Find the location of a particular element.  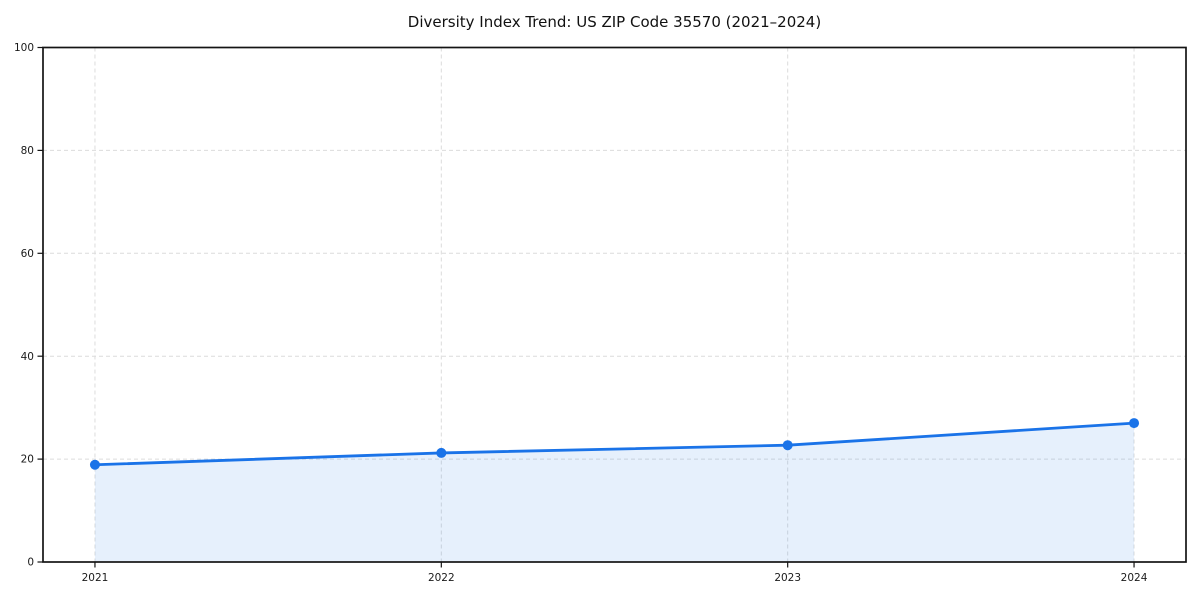

x-tick-label-2024: 2024 is located at coordinates (1134, 578).